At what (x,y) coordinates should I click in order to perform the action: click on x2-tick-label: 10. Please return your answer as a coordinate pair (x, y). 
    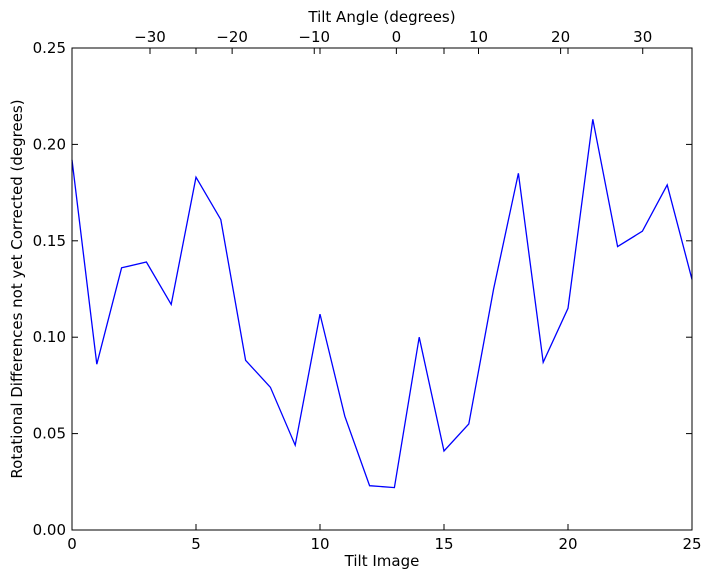
    Looking at the image, I should click on (478, 37).